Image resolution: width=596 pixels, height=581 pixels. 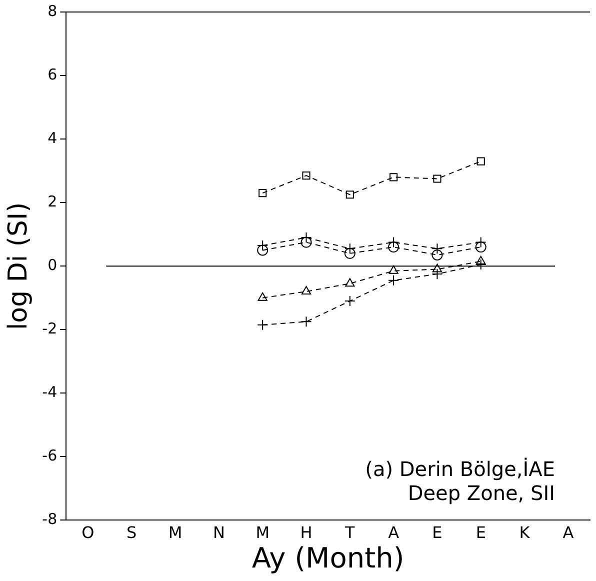 What do you see at coordinates (53, 74) in the screenshot?
I see `y-tick-label: 6` at bounding box center [53, 74].